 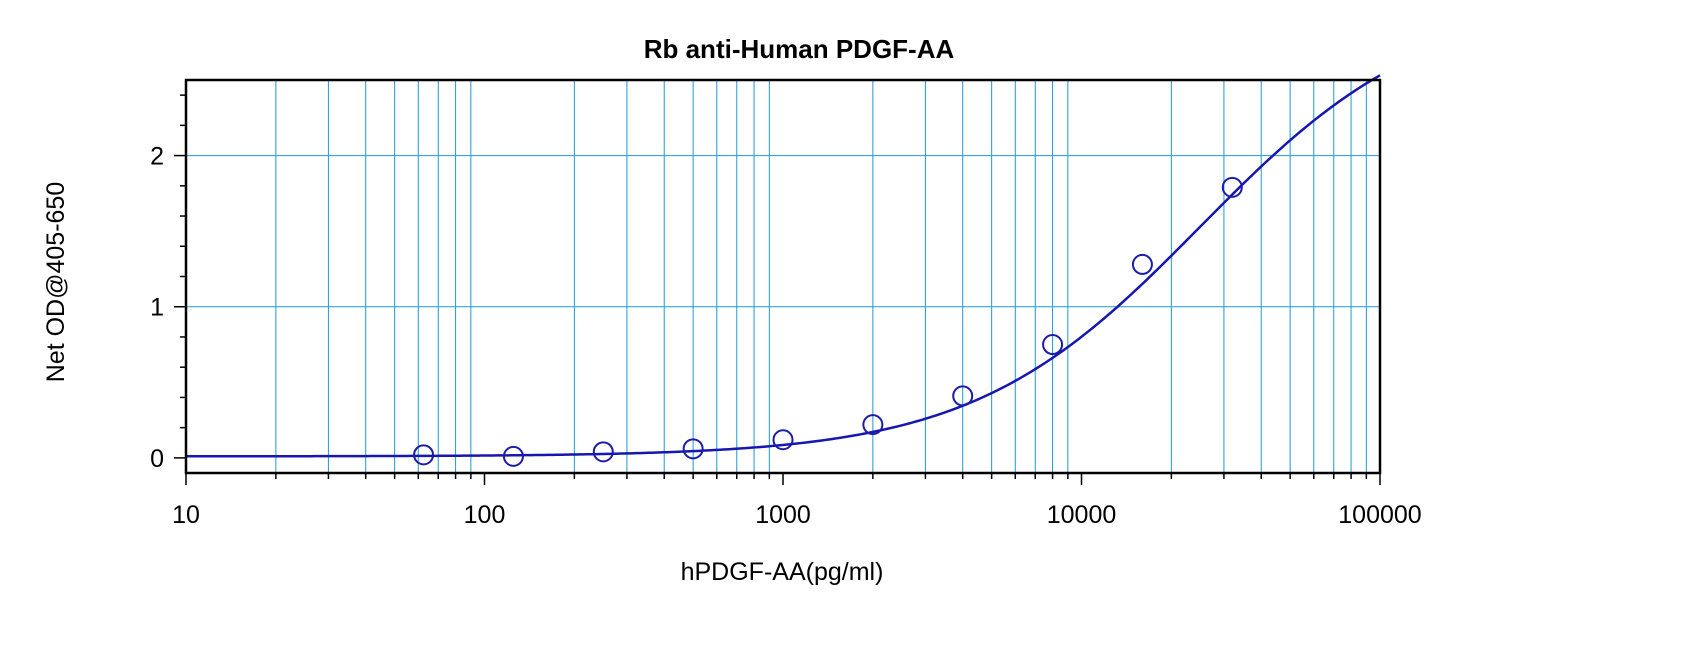 What do you see at coordinates (1379, 515) in the screenshot?
I see `x-tick-label: 100000` at bounding box center [1379, 515].